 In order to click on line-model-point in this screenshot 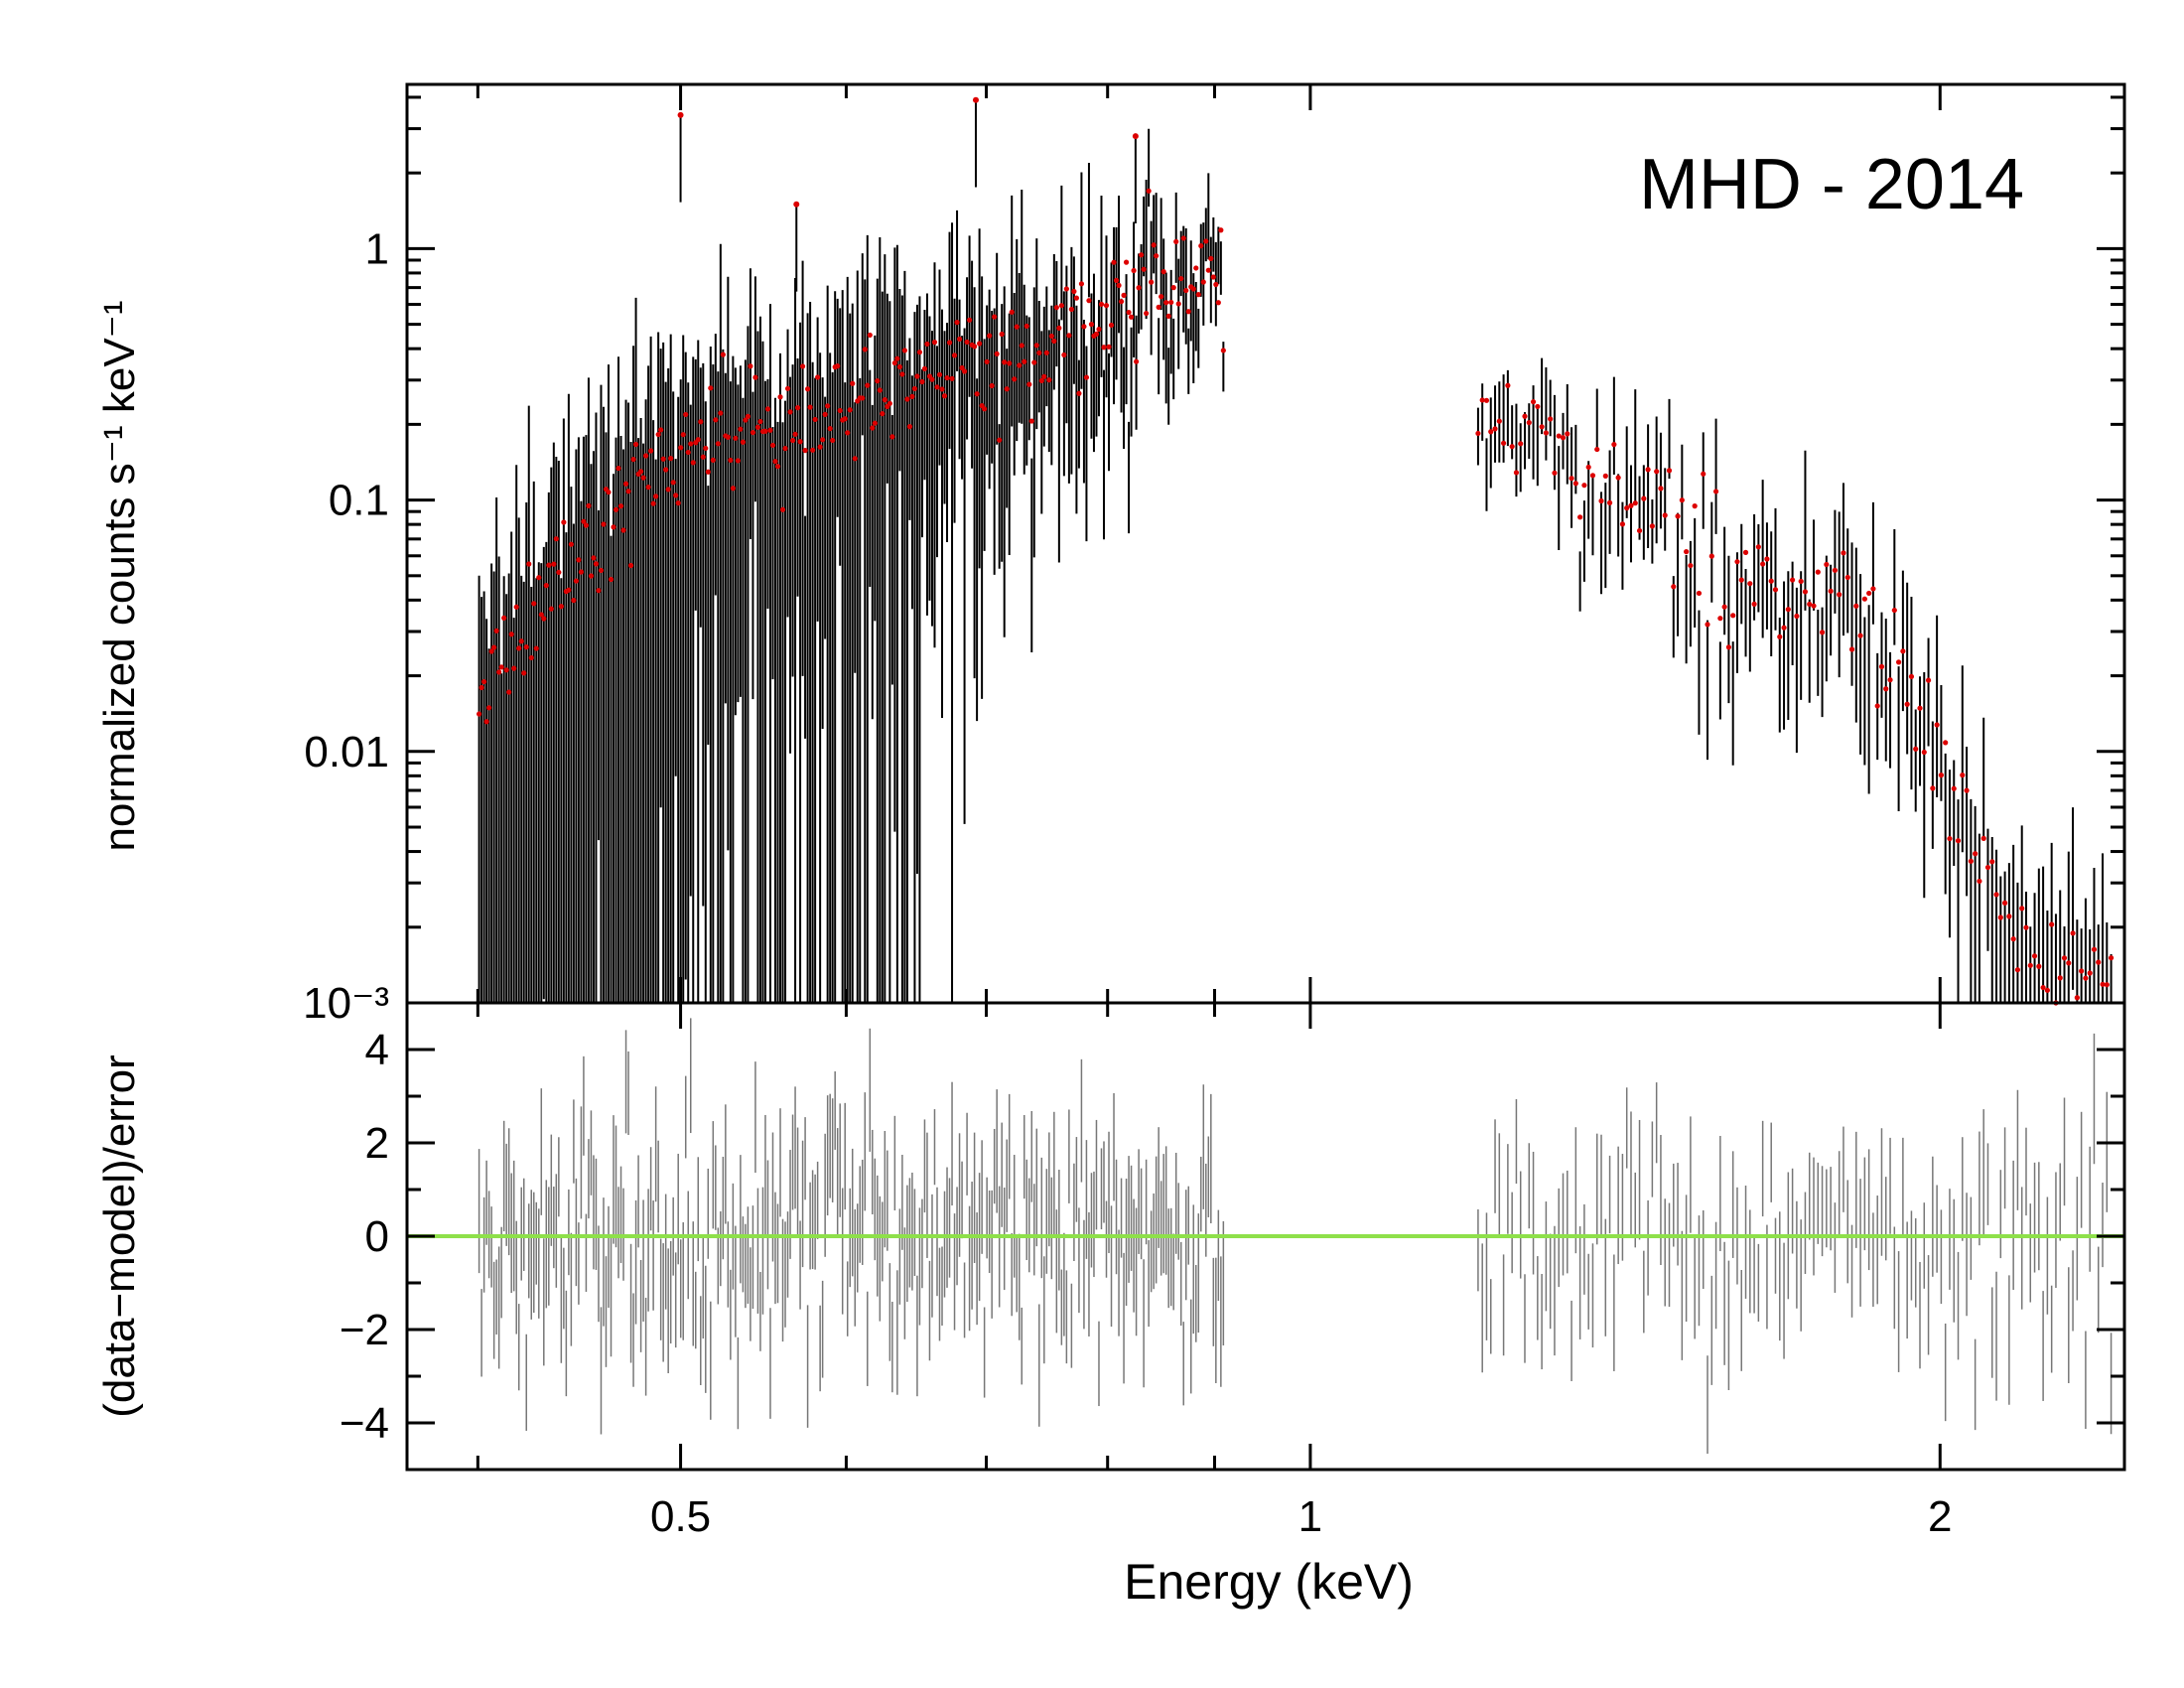, I will do `click(1135, 136)`.